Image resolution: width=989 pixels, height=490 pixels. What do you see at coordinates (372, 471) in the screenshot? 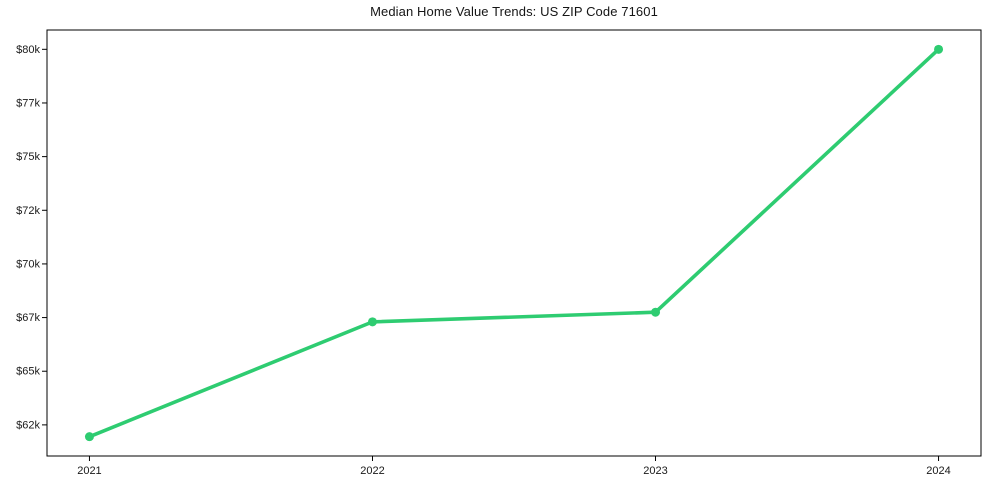
I see `x-tick-label: 2022` at bounding box center [372, 471].